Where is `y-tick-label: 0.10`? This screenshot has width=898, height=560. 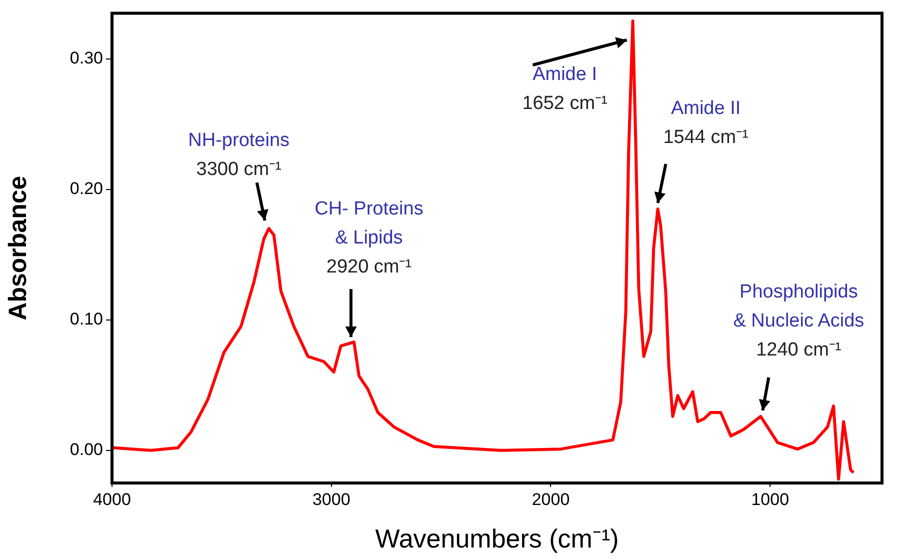 y-tick-label: 0.10 is located at coordinates (86, 319).